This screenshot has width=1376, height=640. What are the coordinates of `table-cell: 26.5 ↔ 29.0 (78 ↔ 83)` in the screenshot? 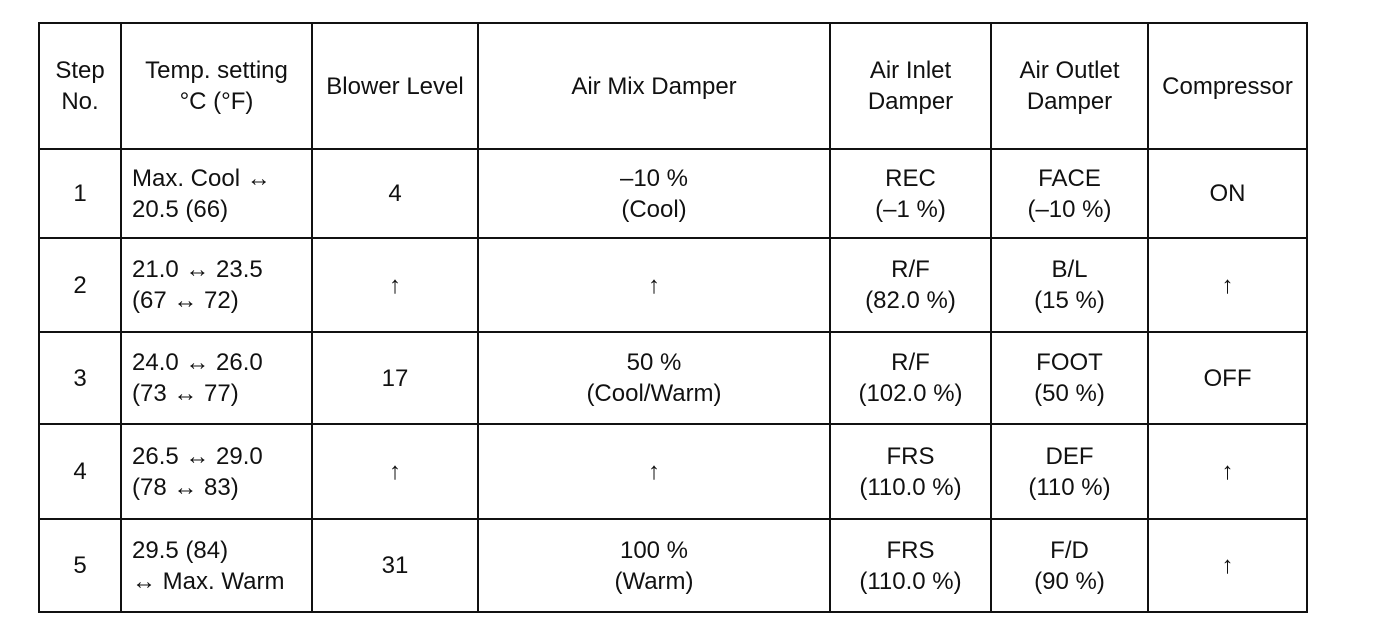 It's located at (216, 471).